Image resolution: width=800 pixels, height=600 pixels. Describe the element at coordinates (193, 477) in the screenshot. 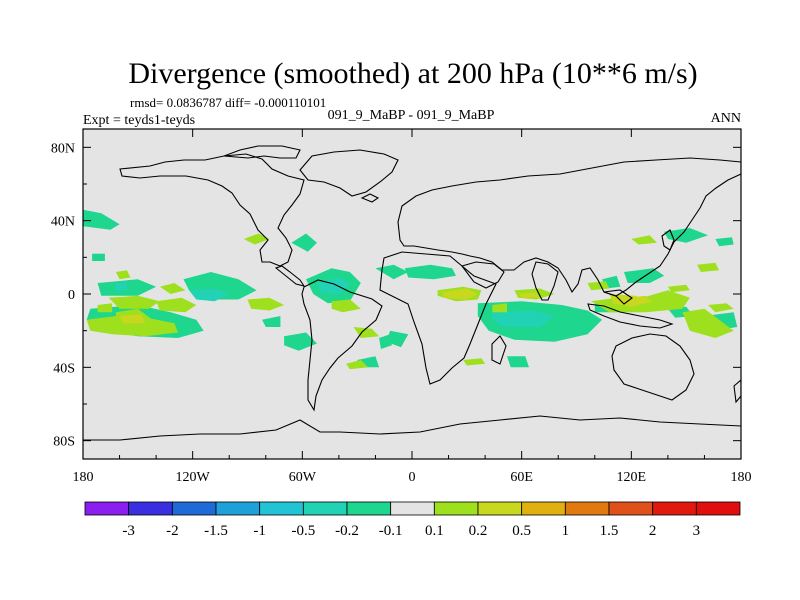

I see `x-tick-label: 120W` at that location.